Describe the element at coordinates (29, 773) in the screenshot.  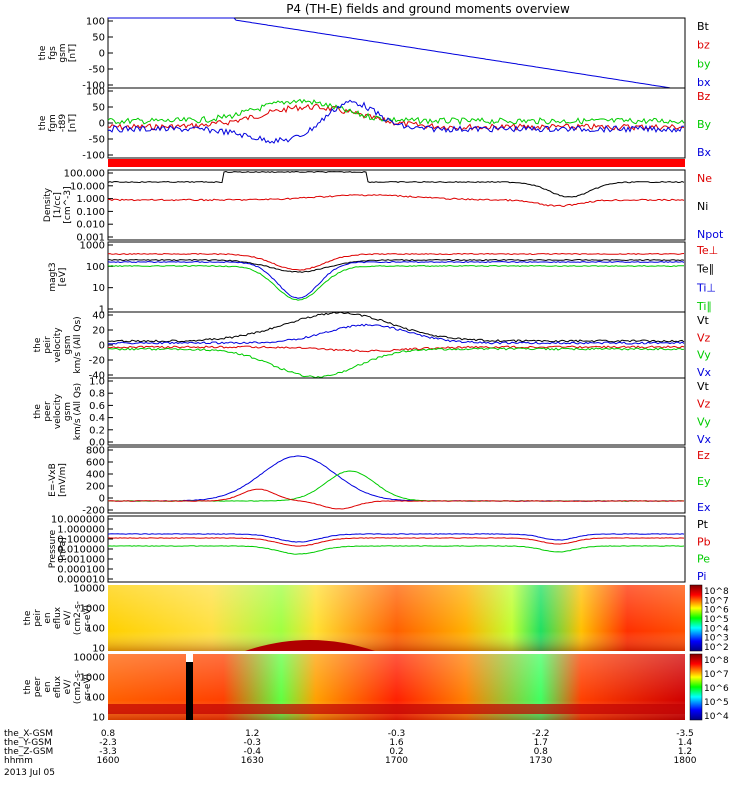
I see `xaxis-date: 2013 Jul 05` at that location.